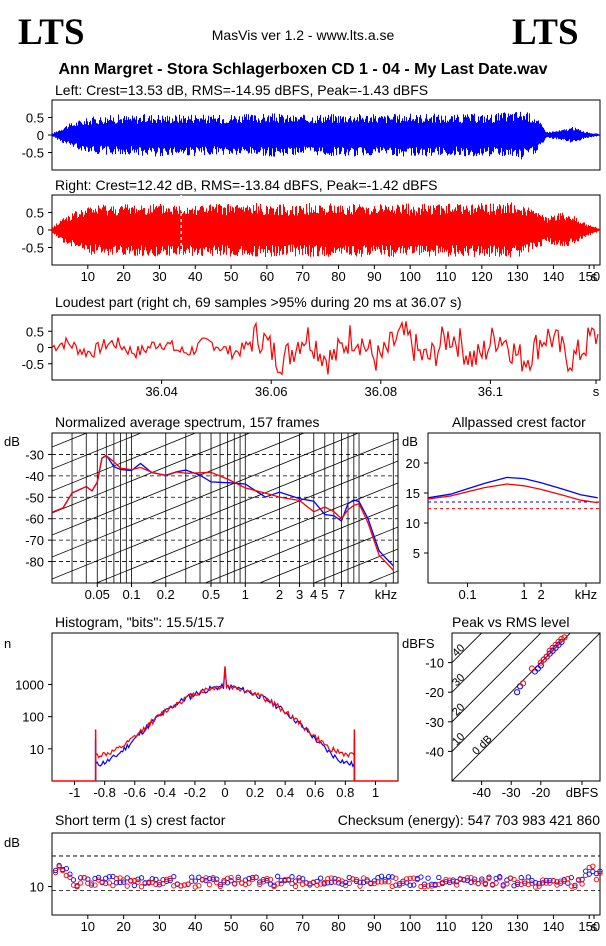 The width and height of the screenshot is (606, 946). What do you see at coordinates (302, 276) in the screenshot?
I see `right-xtick-70: 70` at bounding box center [302, 276].